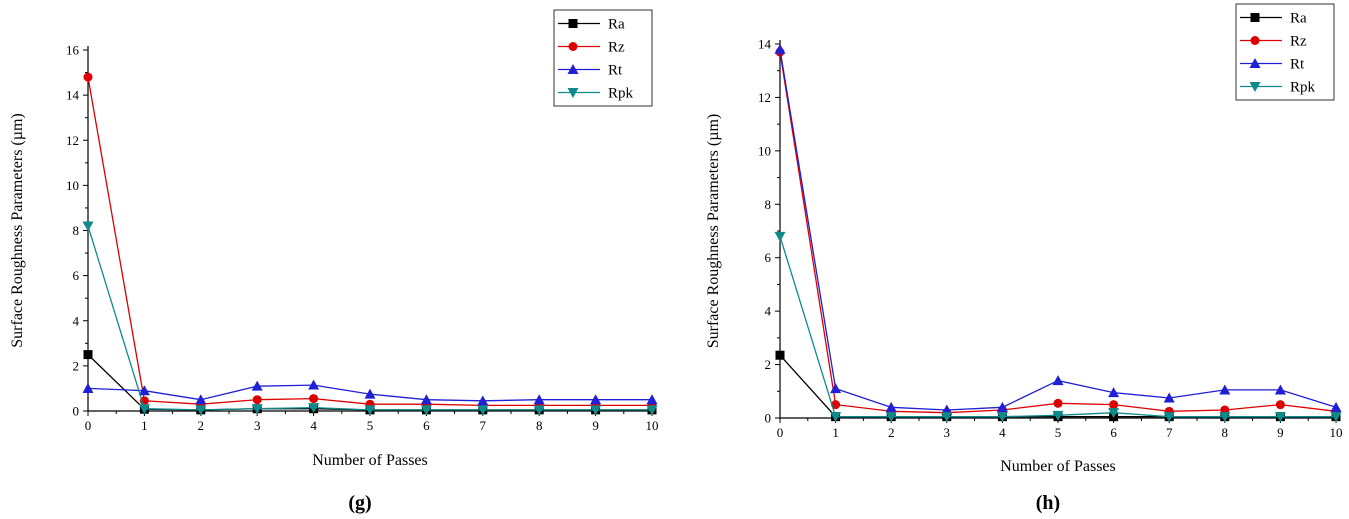 This screenshot has height=519, width=1349. Describe the element at coordinates (713, 231) in the screenshot. I see `y-axis-title: Surface Roughness Parameters (µm)` at that location.